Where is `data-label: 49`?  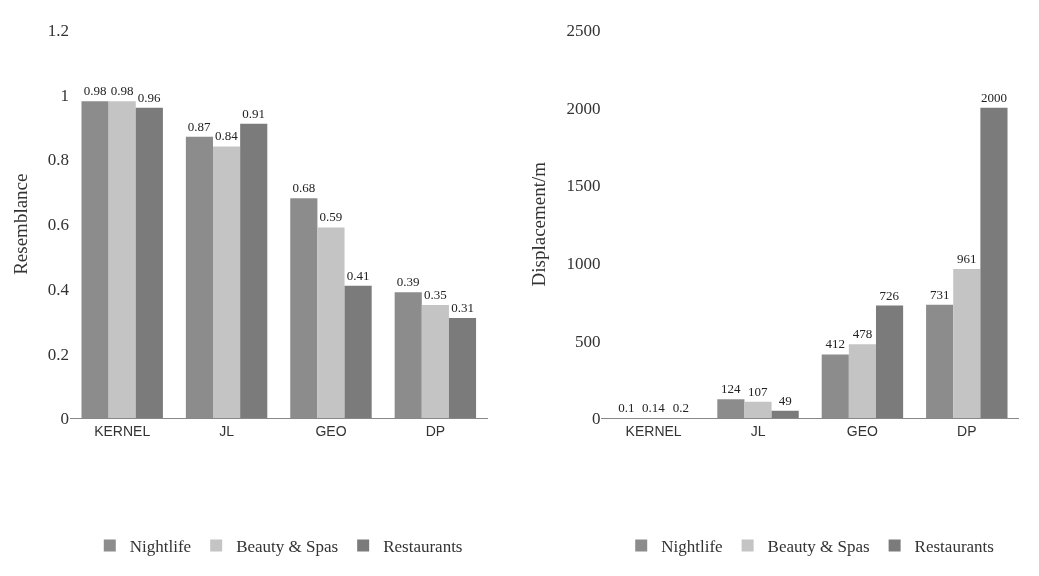
data-label: 49 is located at coordinates (785, 400).